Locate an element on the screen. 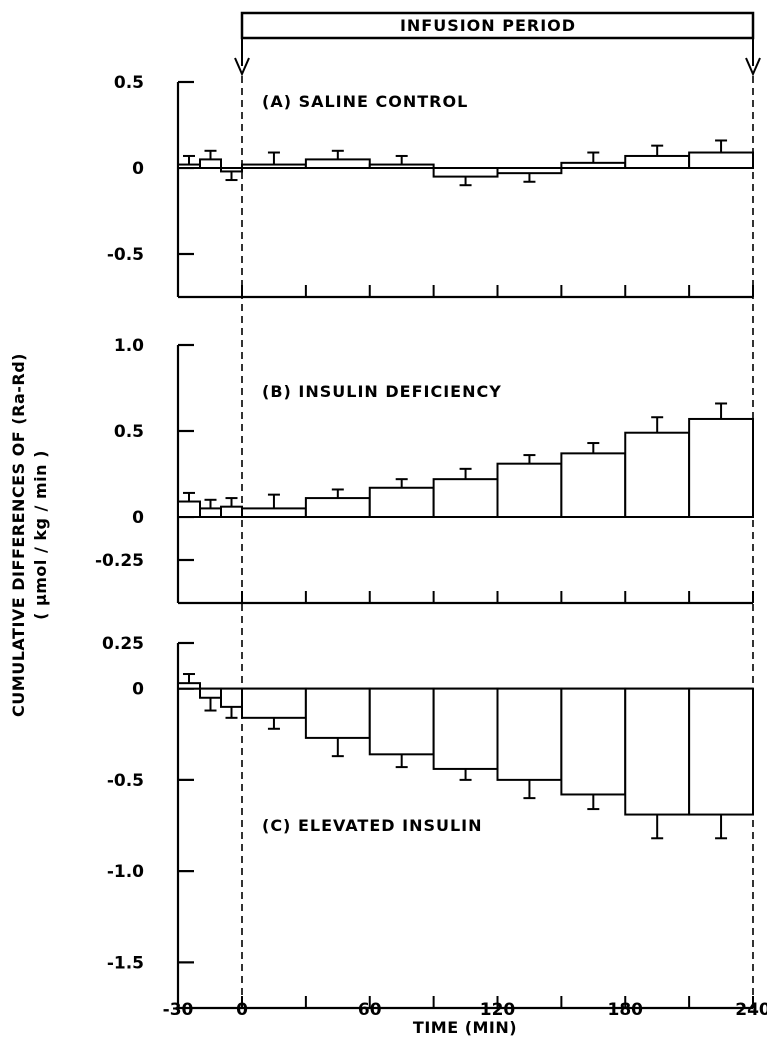 This screenshot has height=1037, width=767. x-tick-label: 120 is located at coordinates (498, 1010).